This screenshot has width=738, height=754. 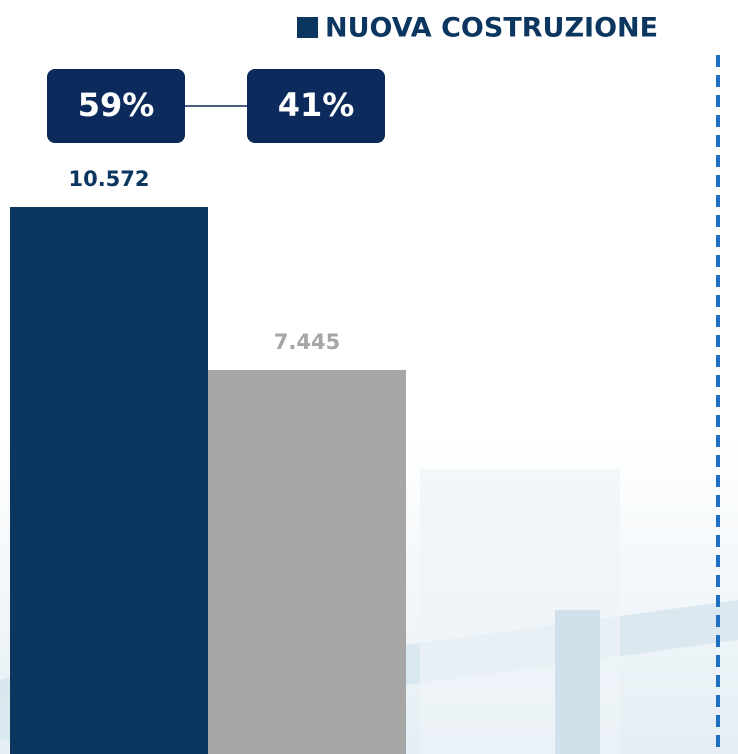 What do you see at coordinates (108, 179) in the screenshot?
I see `value-label: 10.572` at bounding box center [108, 179].